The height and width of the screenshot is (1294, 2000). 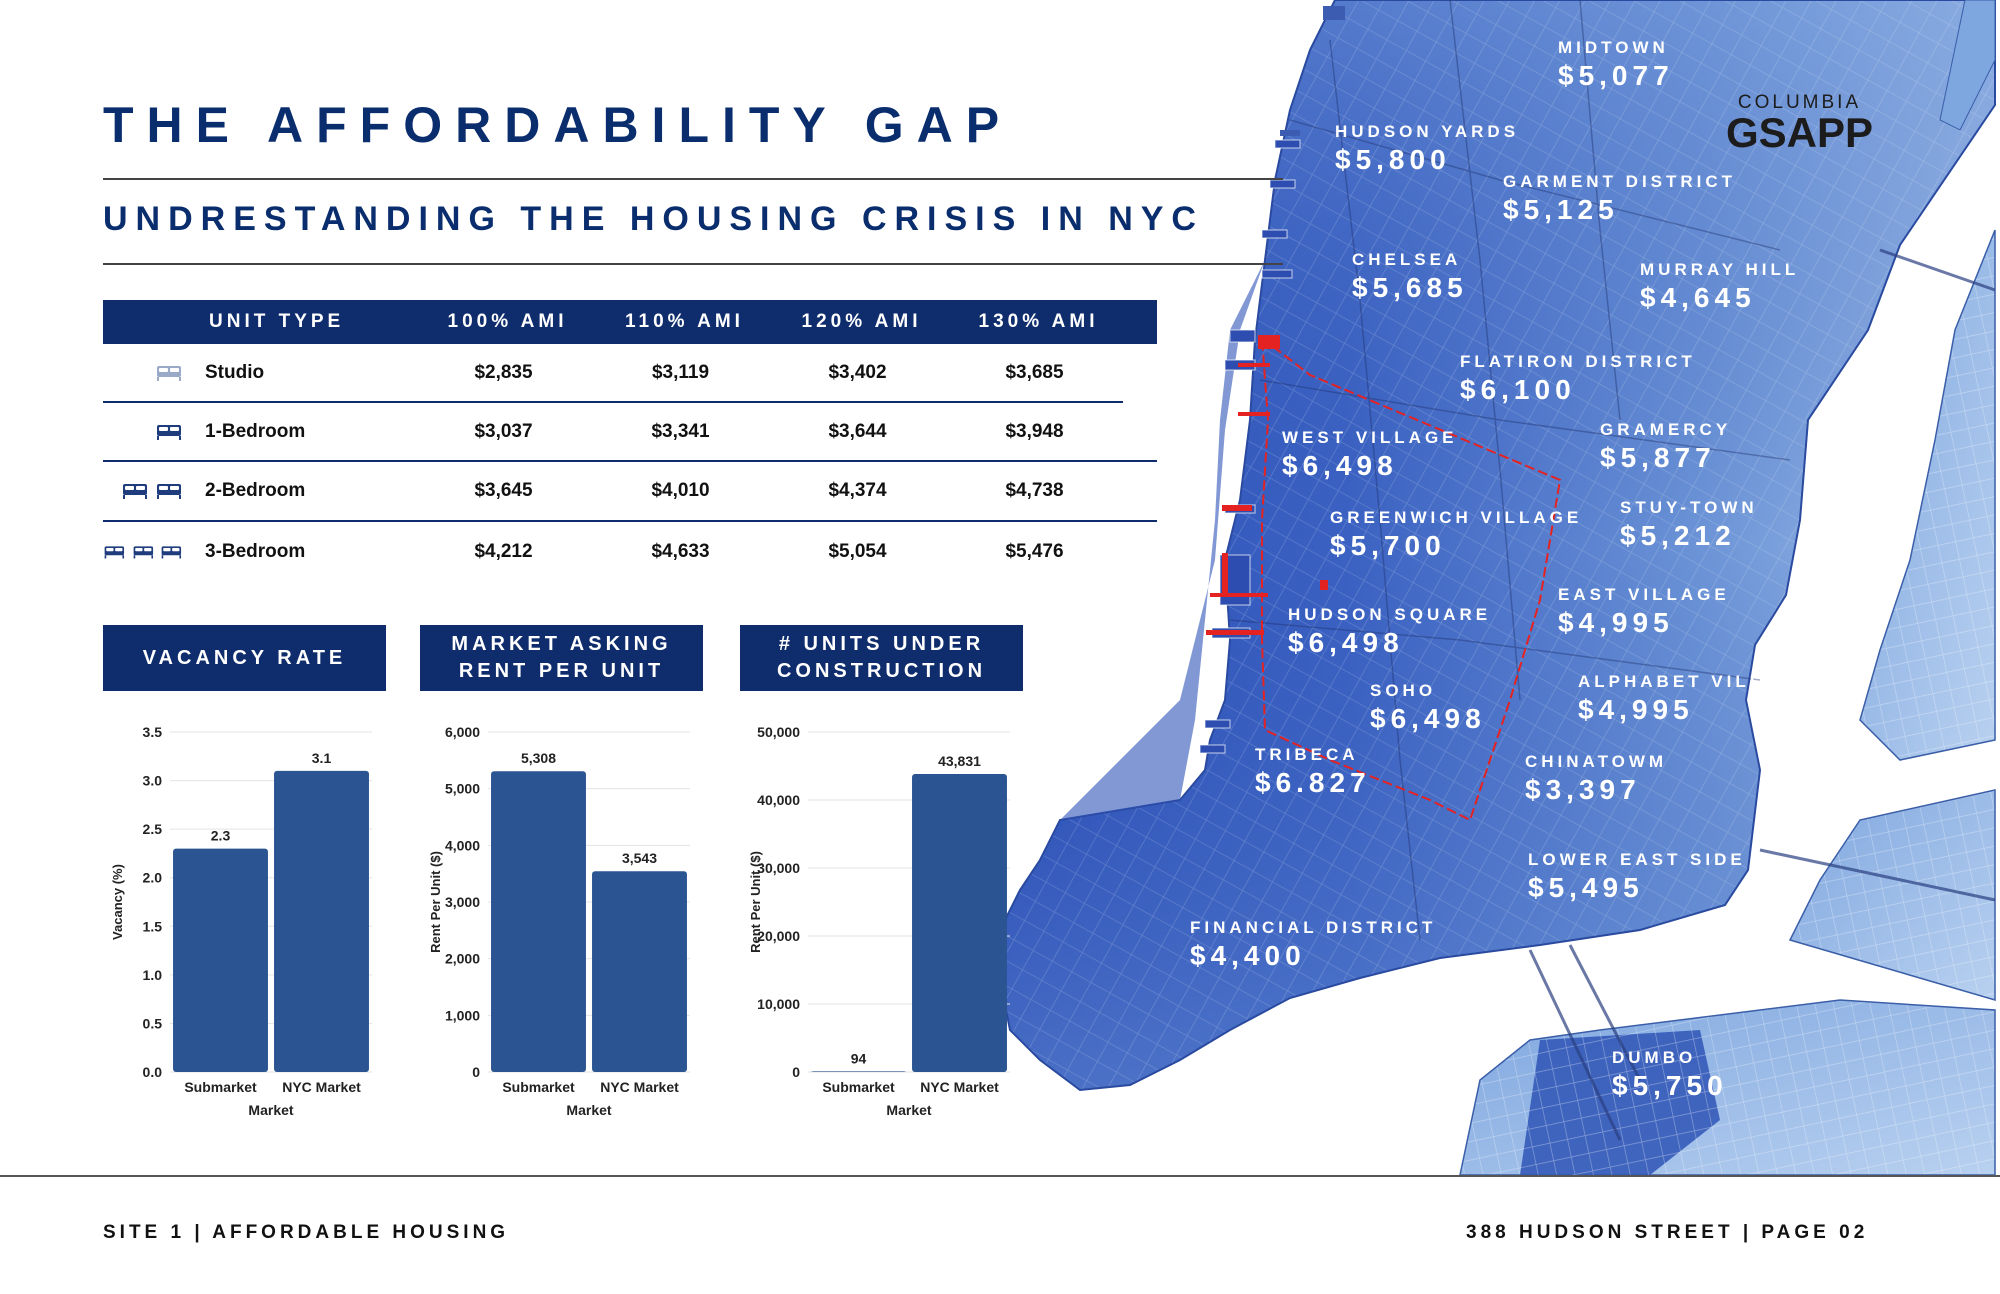 What do you see at coordinates (1578, 361) in the screenshot?
I see `neighborhood-name: FLATIRON DISTRICT` at bounding box center [1578, 361].